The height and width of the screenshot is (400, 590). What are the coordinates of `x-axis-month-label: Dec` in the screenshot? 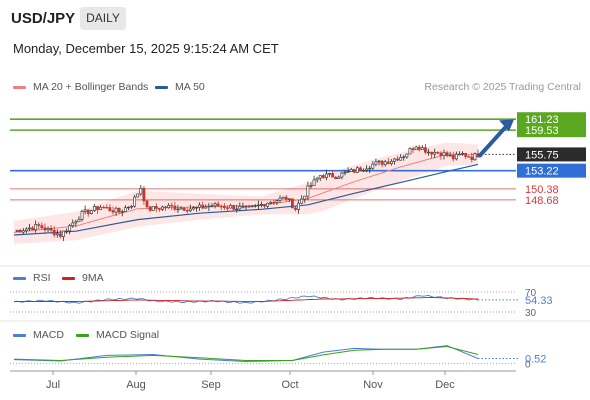 It's located at (445, 385).